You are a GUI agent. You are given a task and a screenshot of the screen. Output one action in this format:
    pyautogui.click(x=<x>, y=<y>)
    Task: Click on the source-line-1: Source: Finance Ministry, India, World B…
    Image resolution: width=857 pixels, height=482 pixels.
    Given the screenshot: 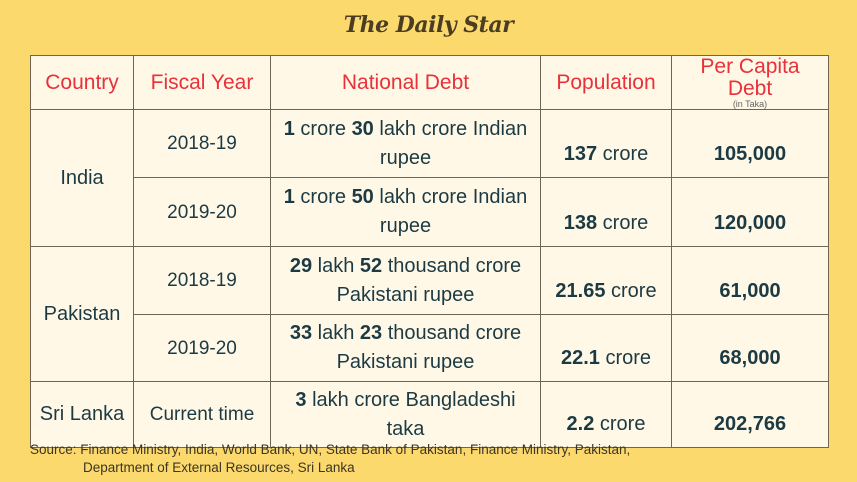 What is the action you would take?
    pyautogui.click(x=330, y=449)
    